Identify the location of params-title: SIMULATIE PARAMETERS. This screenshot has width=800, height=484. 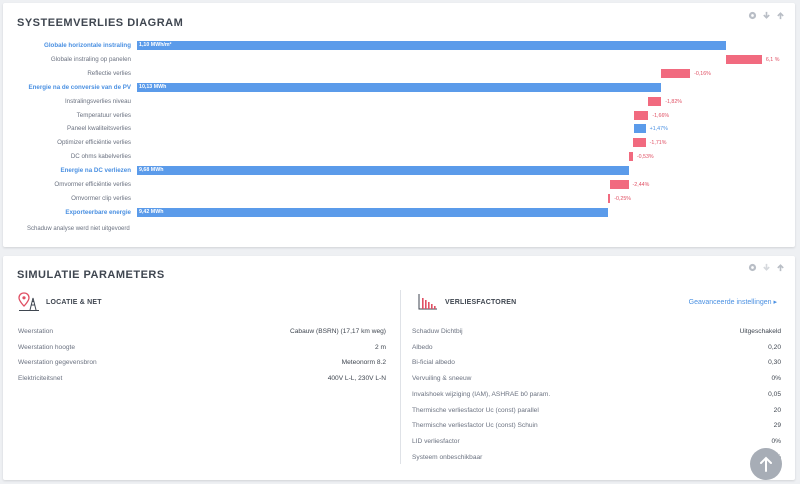
(91, 275).